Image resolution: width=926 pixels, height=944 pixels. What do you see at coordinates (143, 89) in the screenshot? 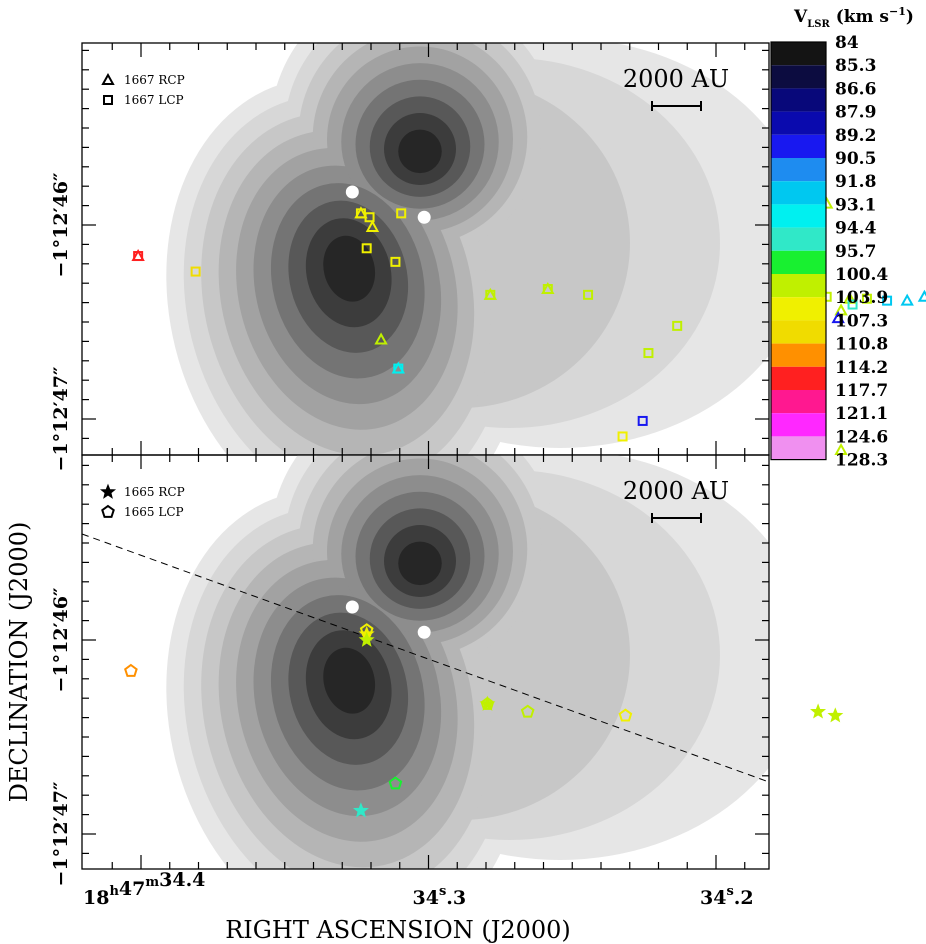
I see `legend: 1667 RCP 1667 LCP` at bounding box center [143, 89].